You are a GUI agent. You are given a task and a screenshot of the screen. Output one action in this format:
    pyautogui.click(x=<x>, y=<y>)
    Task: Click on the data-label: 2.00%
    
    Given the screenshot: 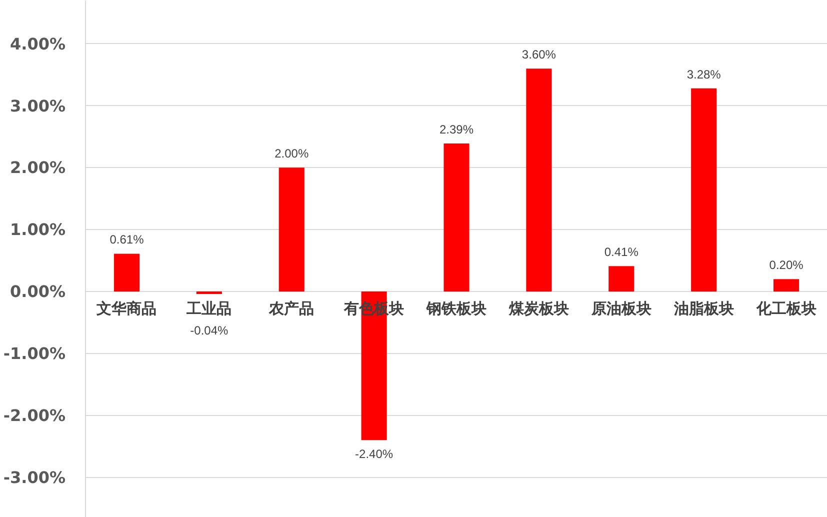 What is the action you would take?
    pyautogui.click(x=291, y=153)
    